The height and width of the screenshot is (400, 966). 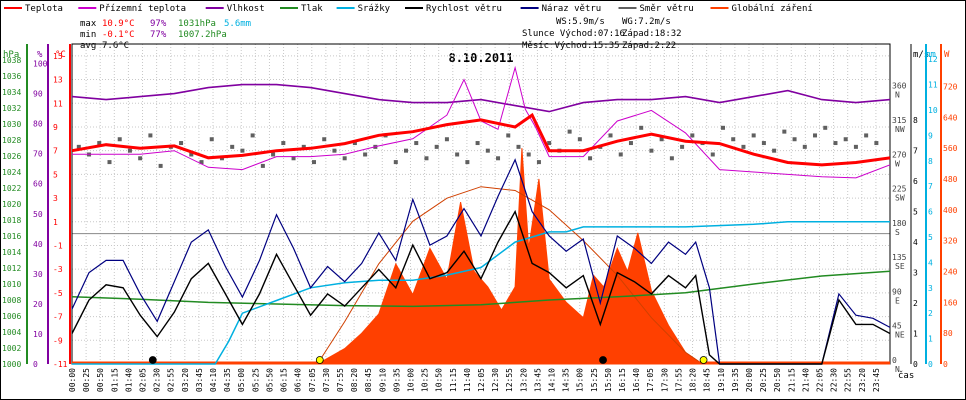 I want to click on x-tick-45: 18:45, so click(x=707, y=380).